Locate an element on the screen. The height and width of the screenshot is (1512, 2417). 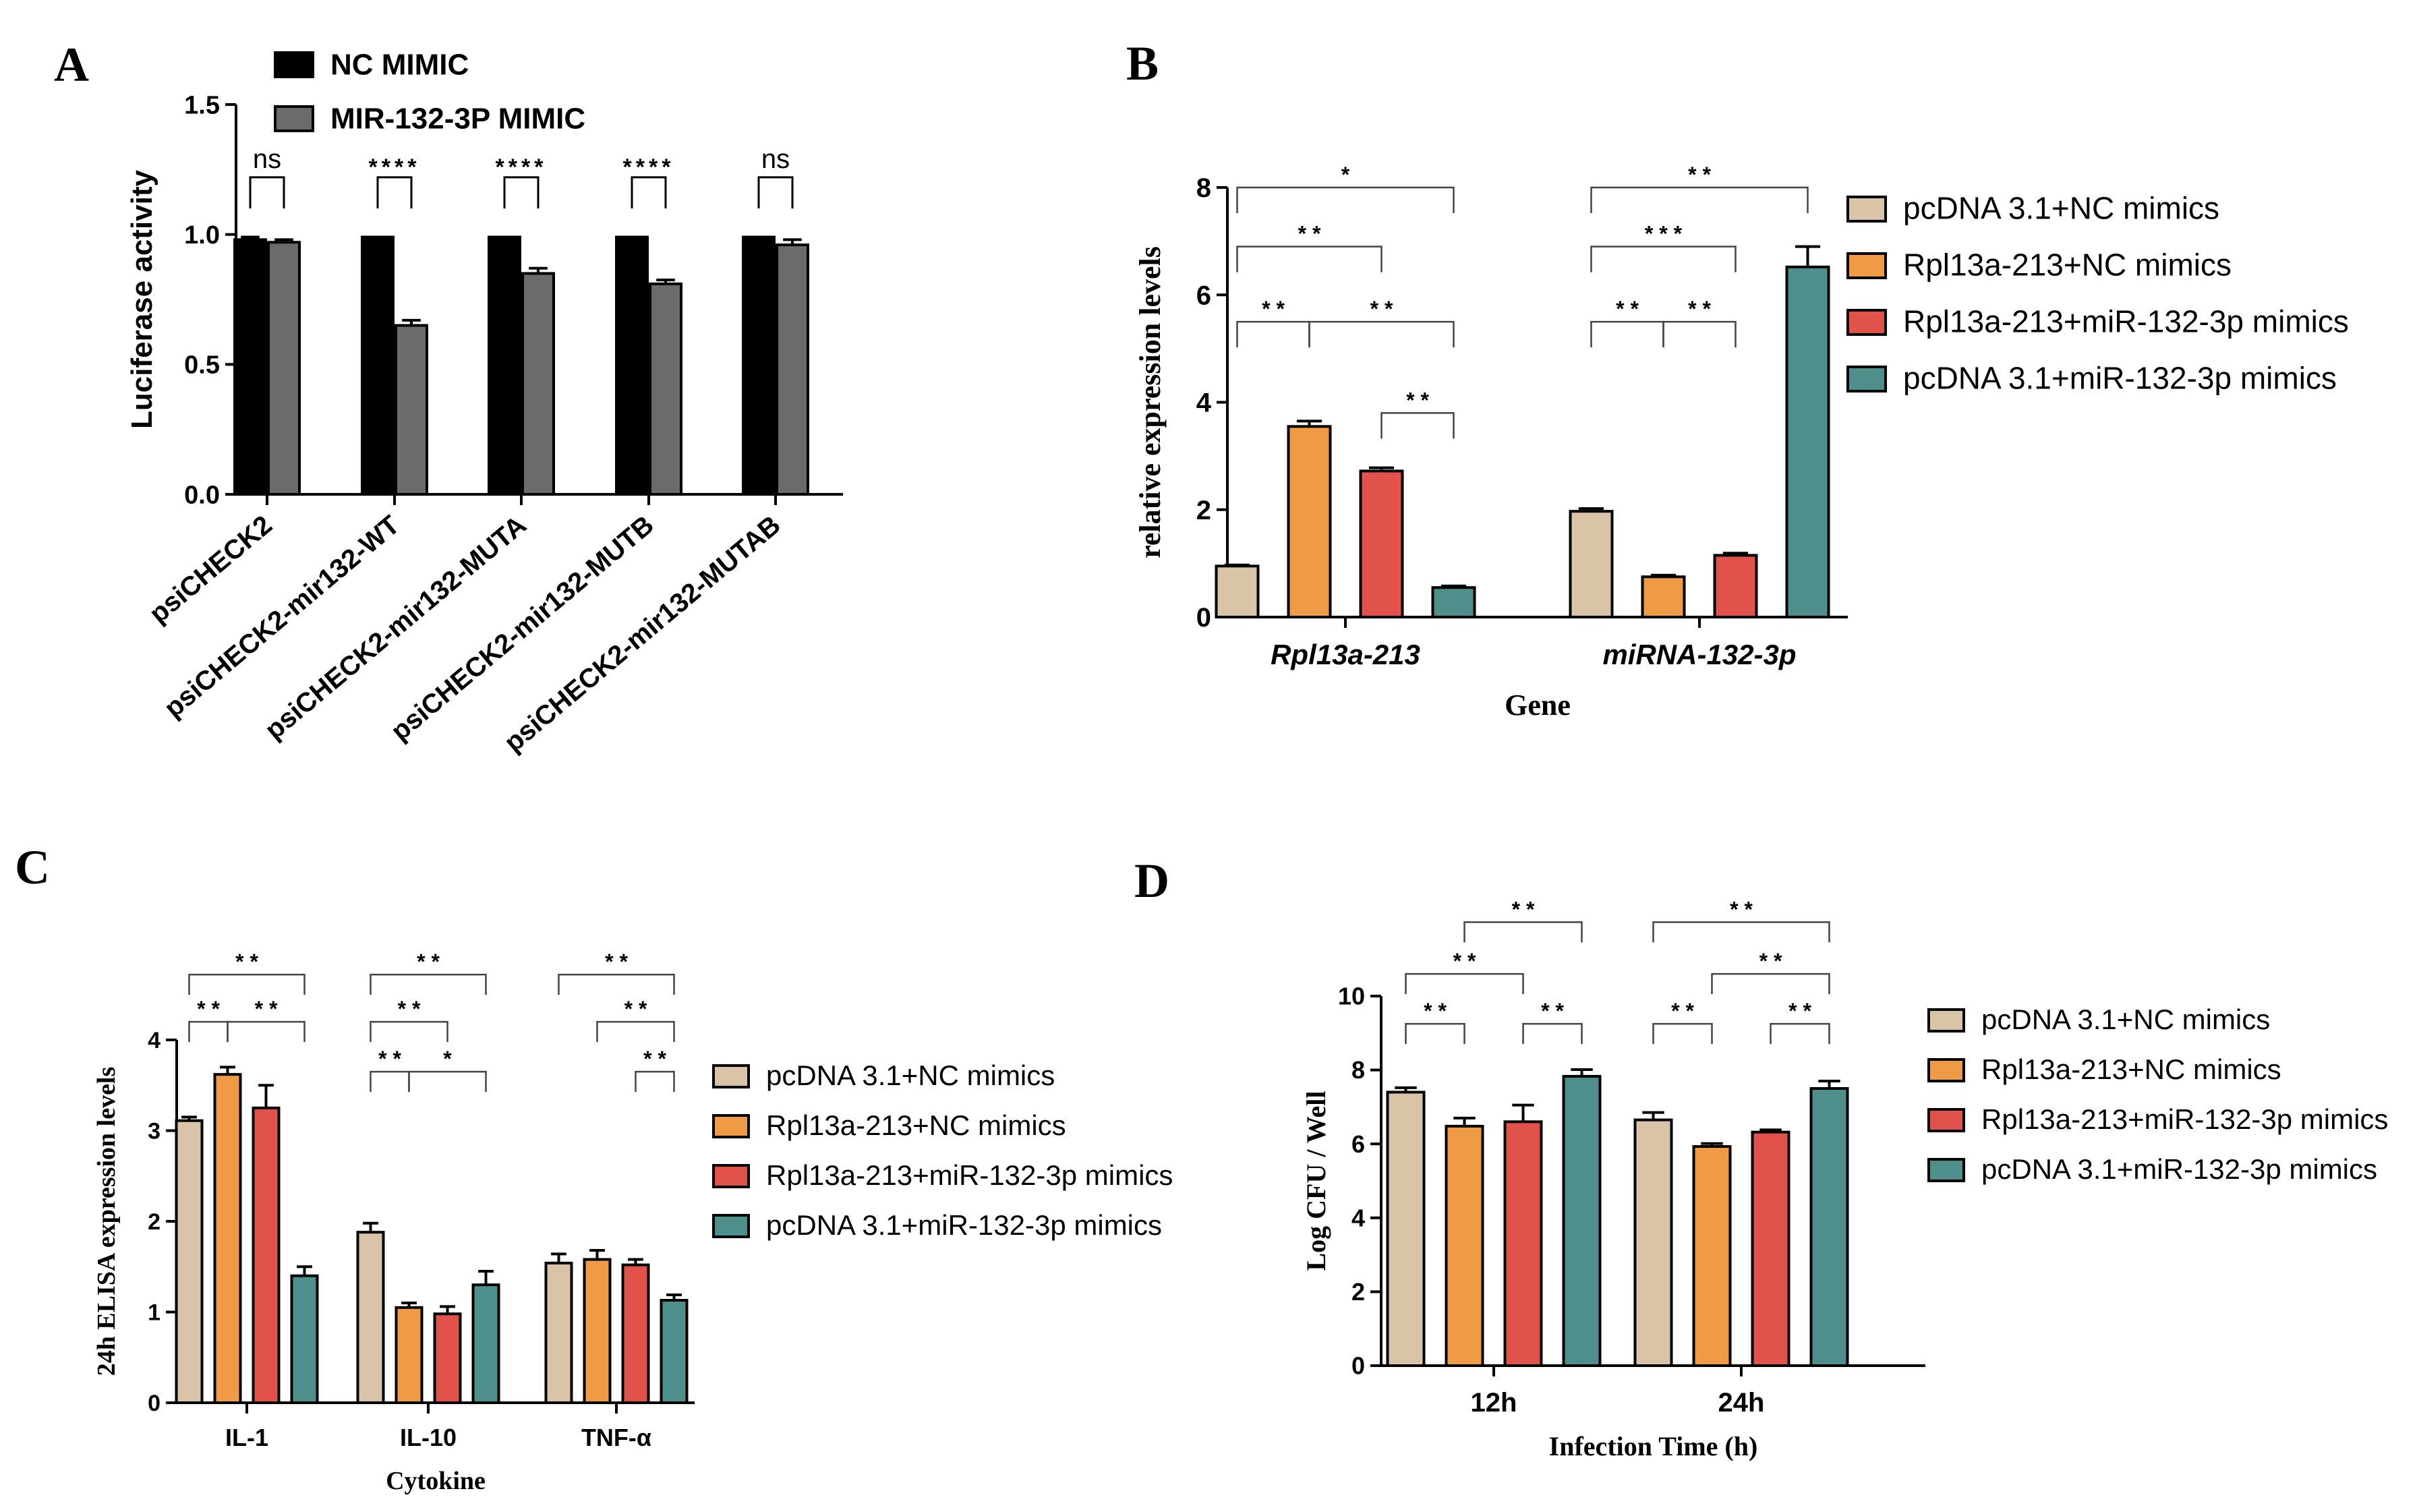
x-category-label: IL-1 is located at coordinates (246, 1437).